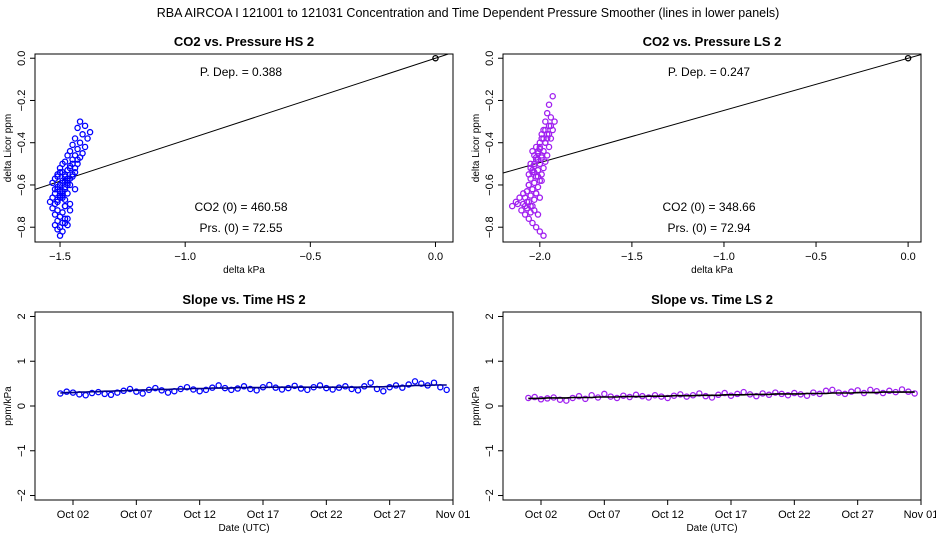 The width and height of the screenshot is (936, 540). What do you see at coordinates (490, 361) in the screenshot?
I see `y-tick-label: 1` at bounding box center [490, 361].